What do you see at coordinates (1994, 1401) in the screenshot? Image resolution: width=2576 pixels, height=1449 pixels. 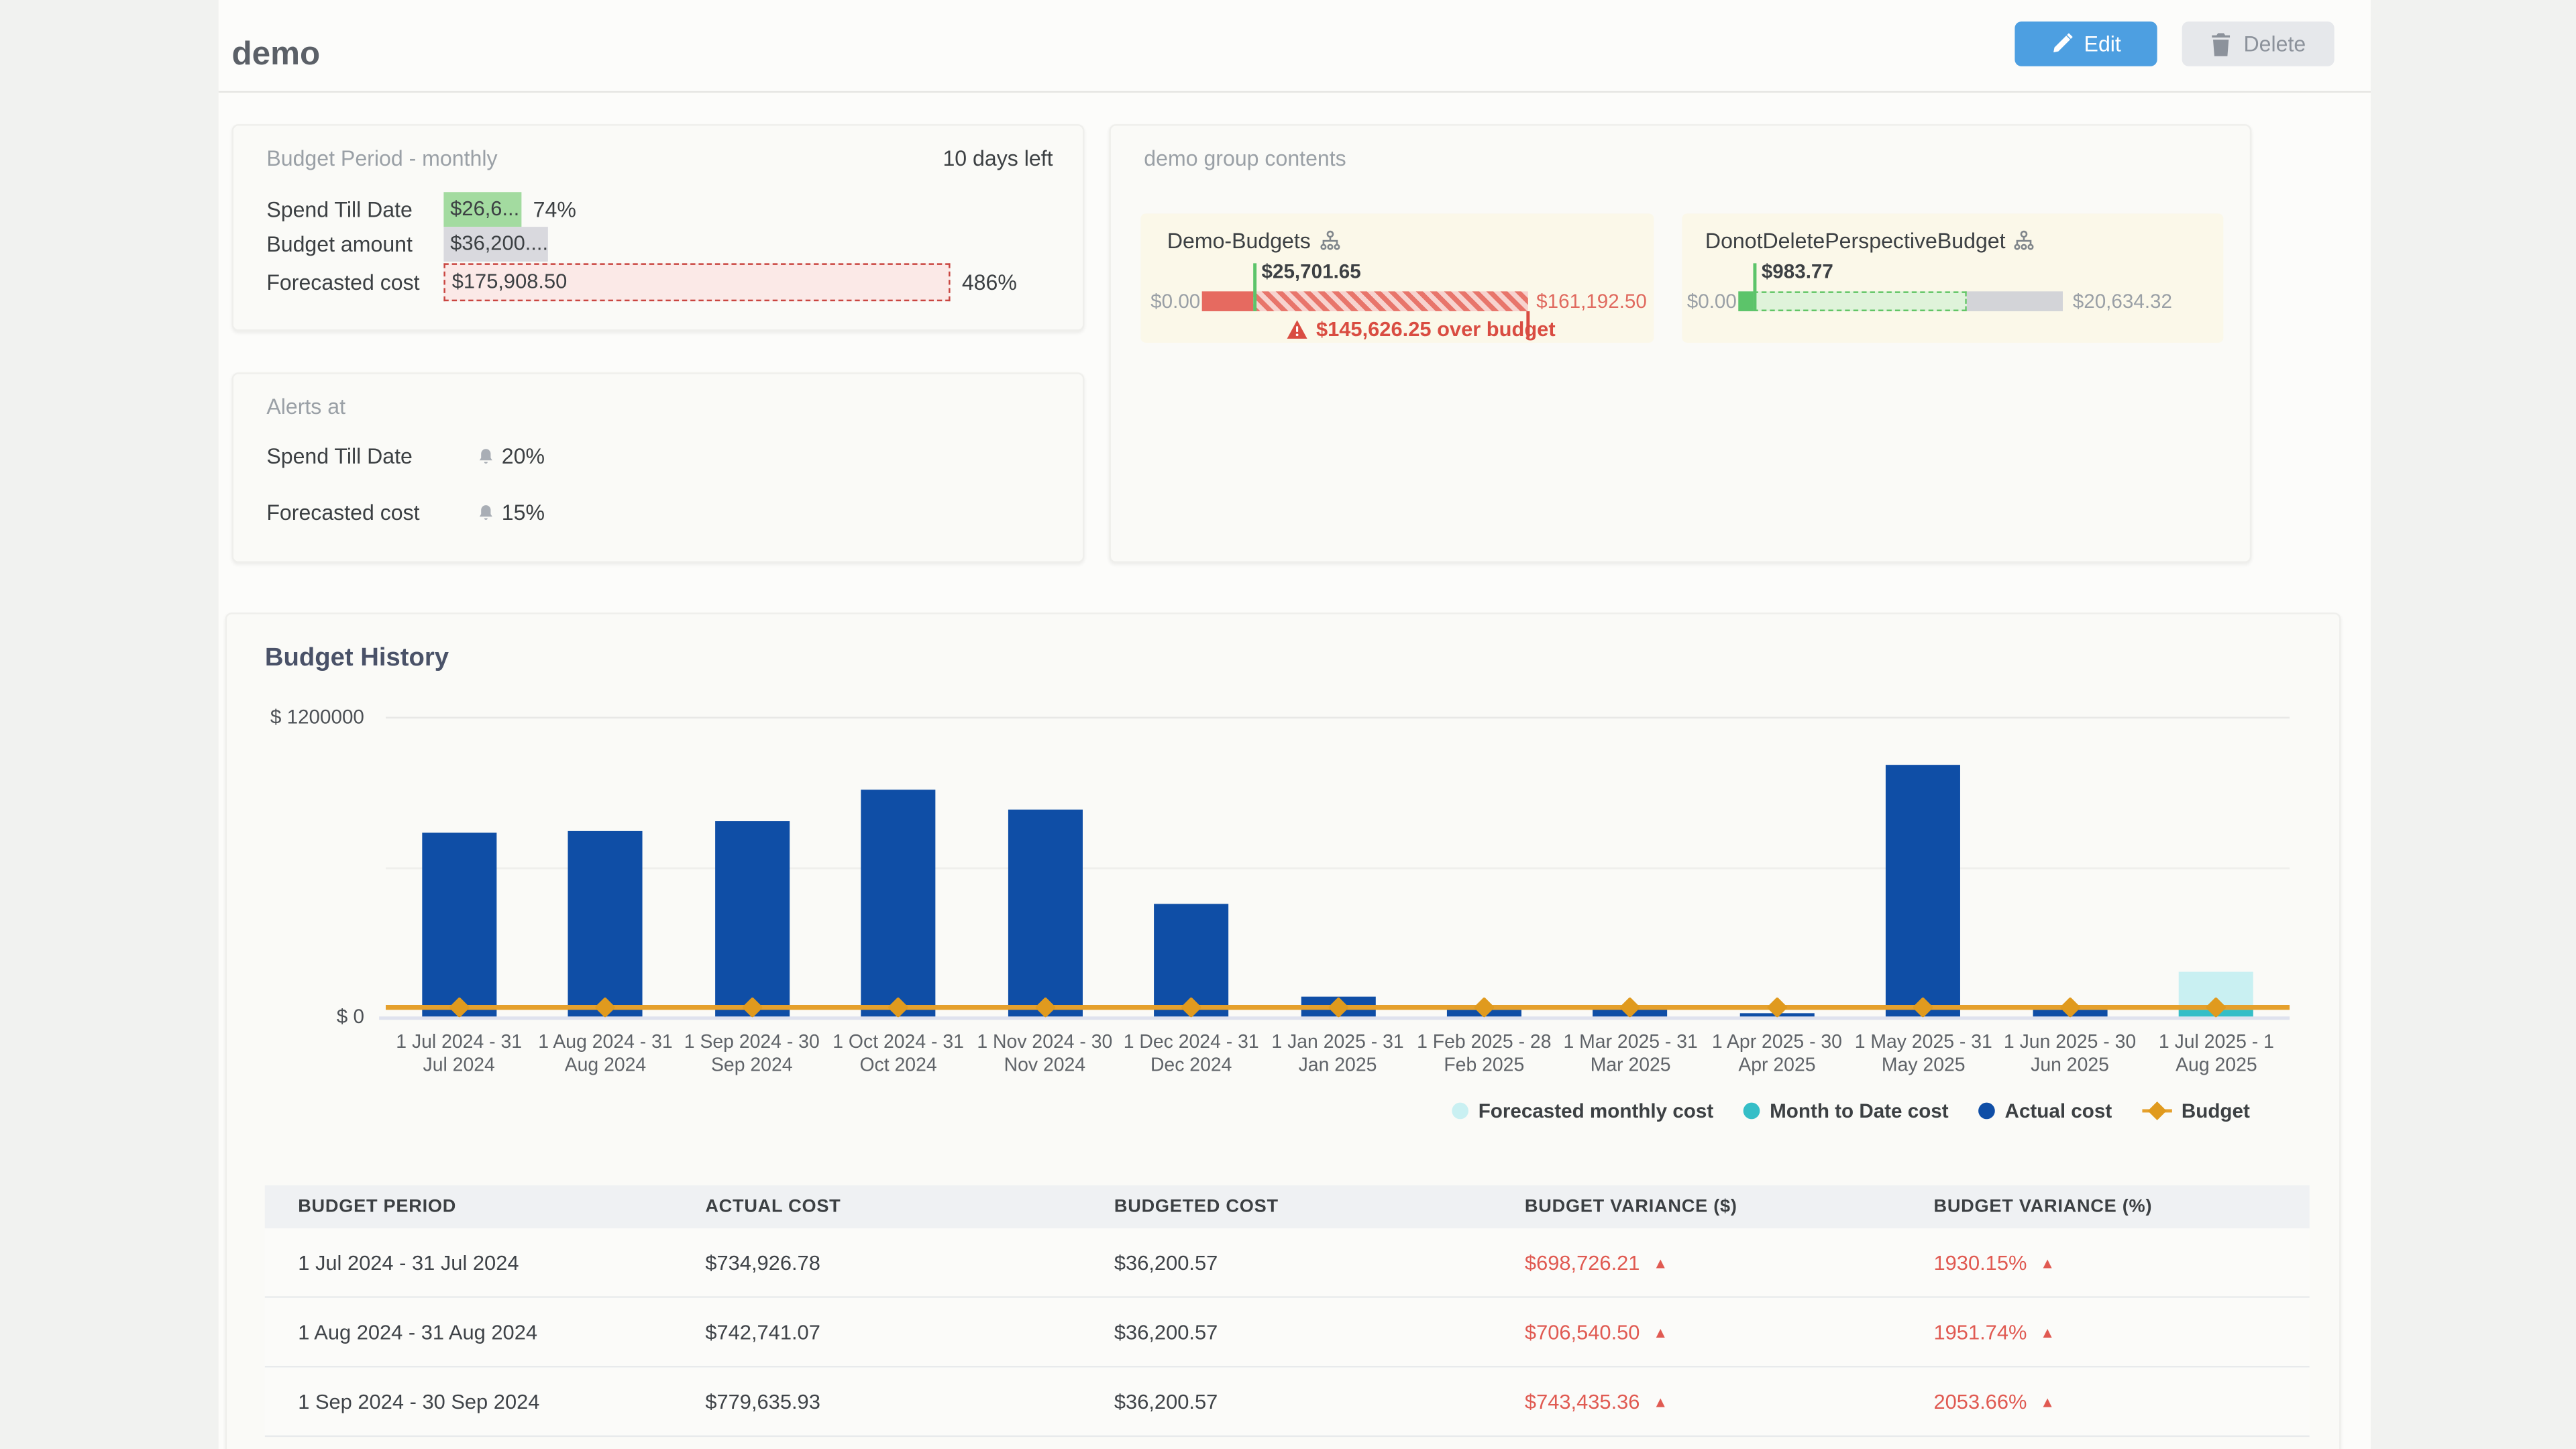 I see `cell-budget-variance-pct: 2053.66% ▲` at bounding box center [1994, 1401].